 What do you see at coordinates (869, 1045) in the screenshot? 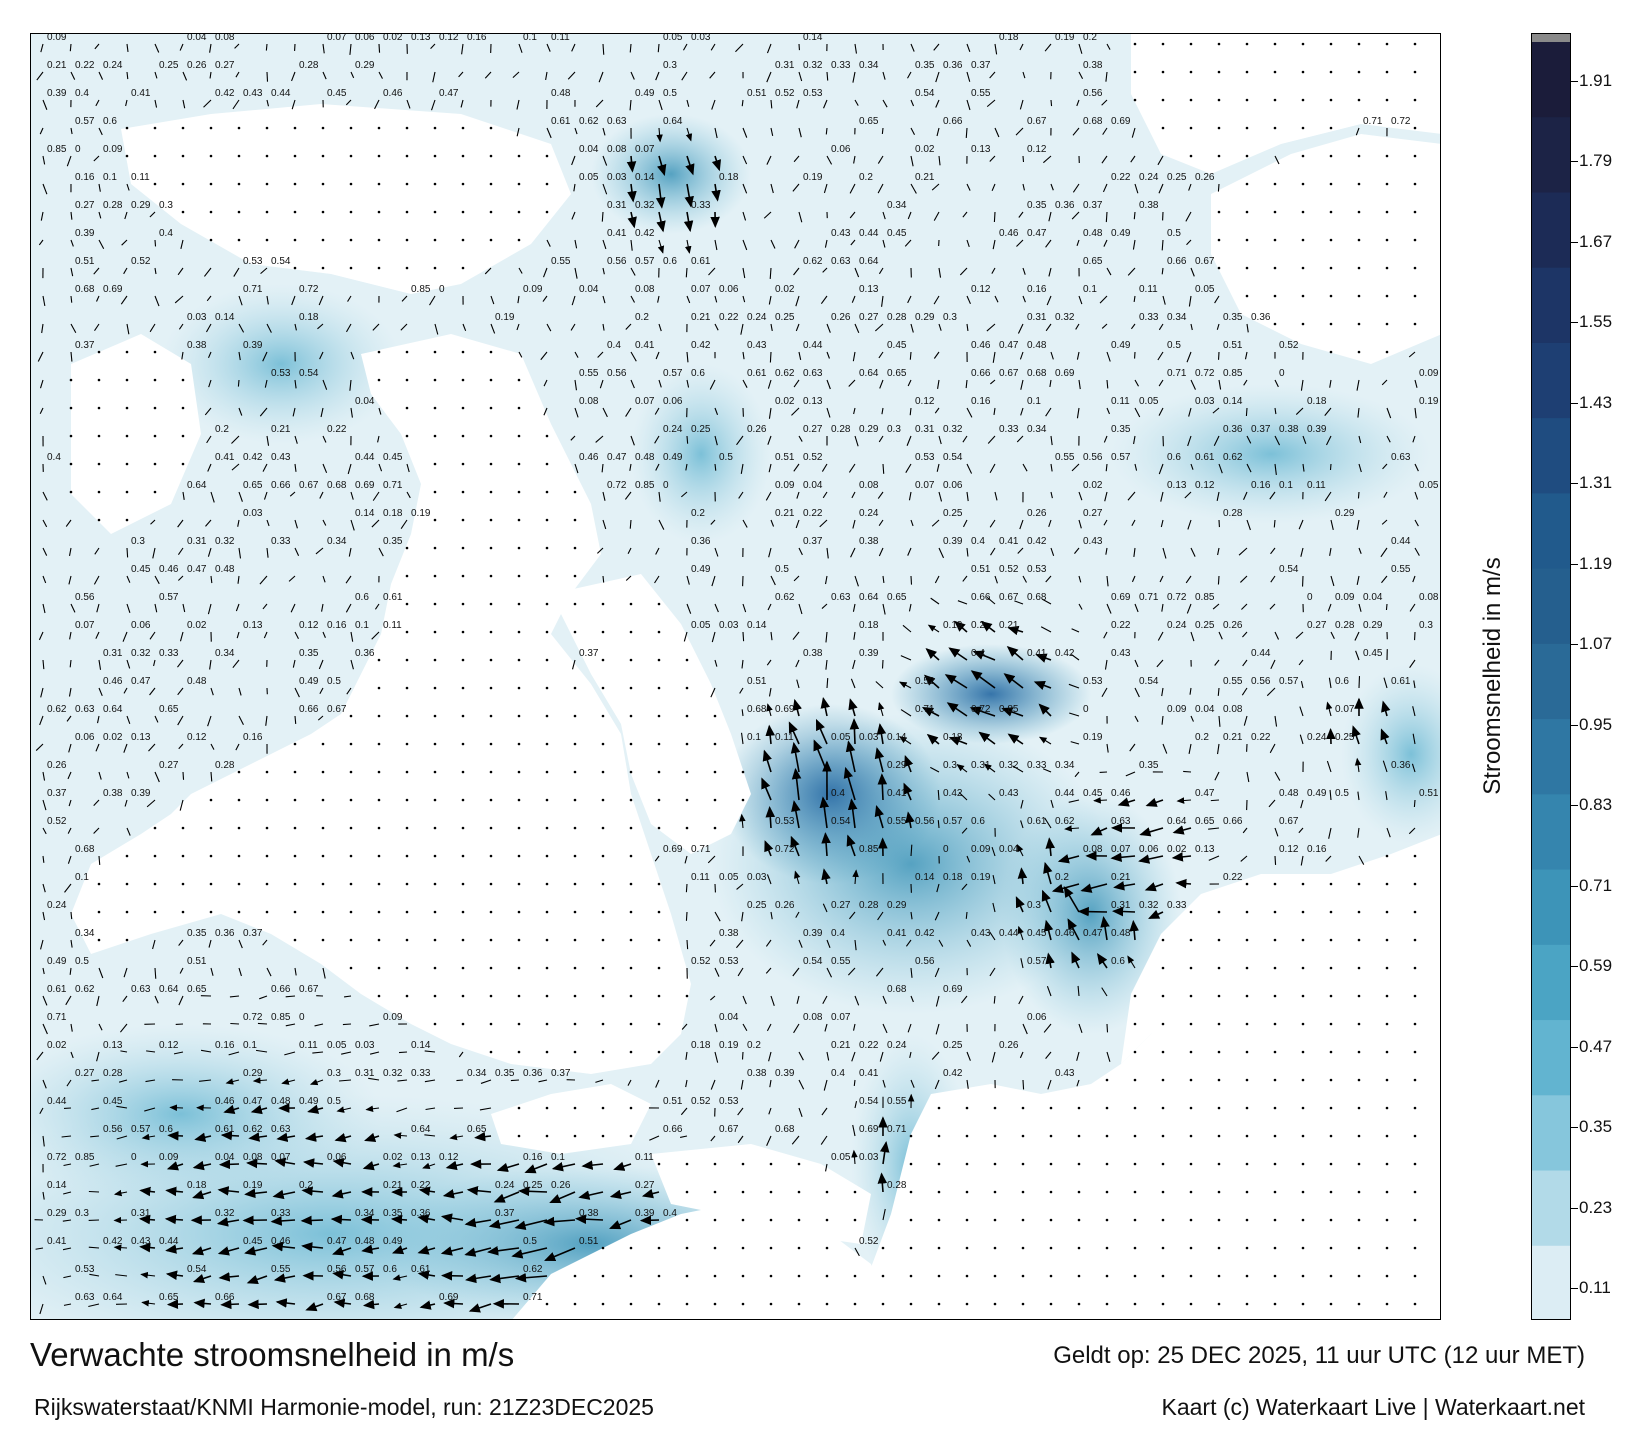
I see `speed-label: 0.22` at bounding box center [869, 1045].